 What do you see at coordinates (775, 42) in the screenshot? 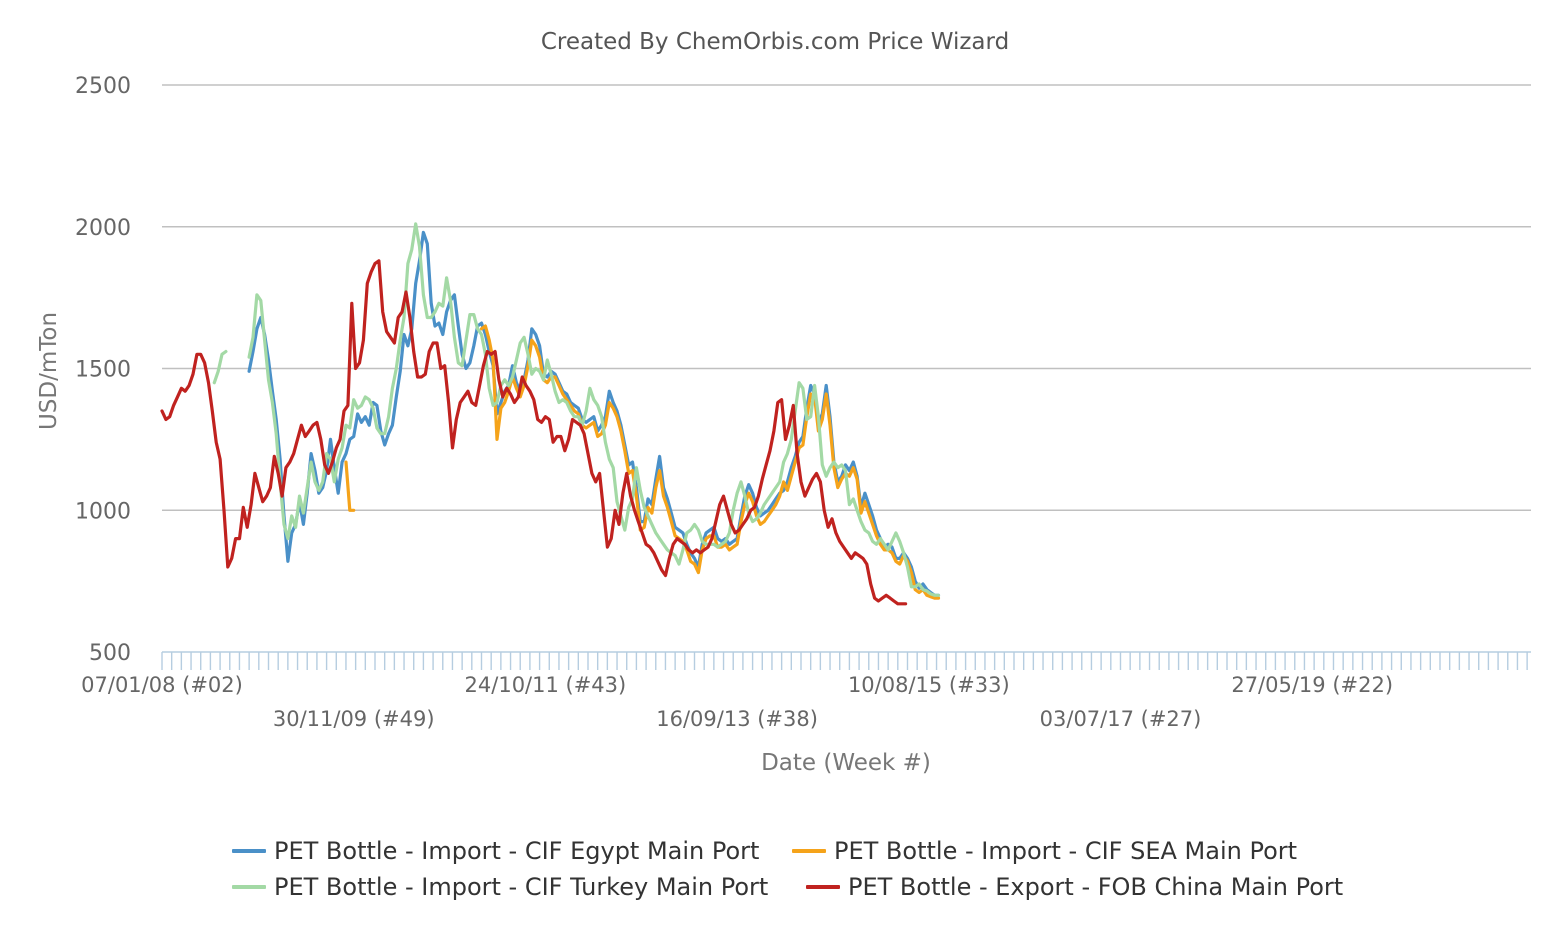
I see `chart-title: Created By ChemOrbis.com Price Wizard` at bounding box center [775, 42].